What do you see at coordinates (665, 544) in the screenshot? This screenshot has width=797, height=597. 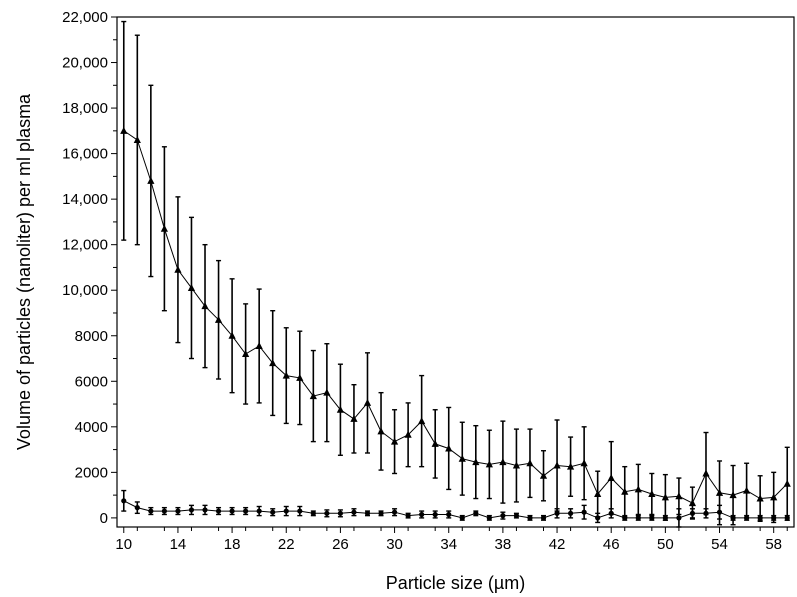 I see `x-tick-label: 50` at bounding box center [665, 544].